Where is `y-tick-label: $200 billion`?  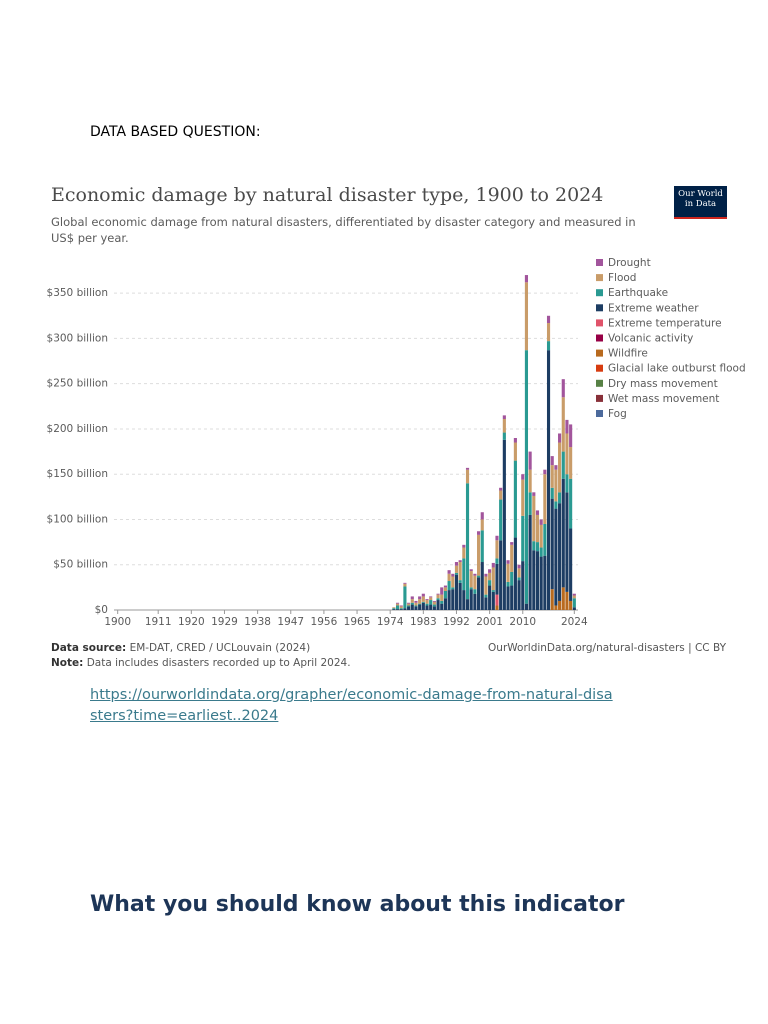 y-tick-label: $200 billion is located at coordinates (77, 429).